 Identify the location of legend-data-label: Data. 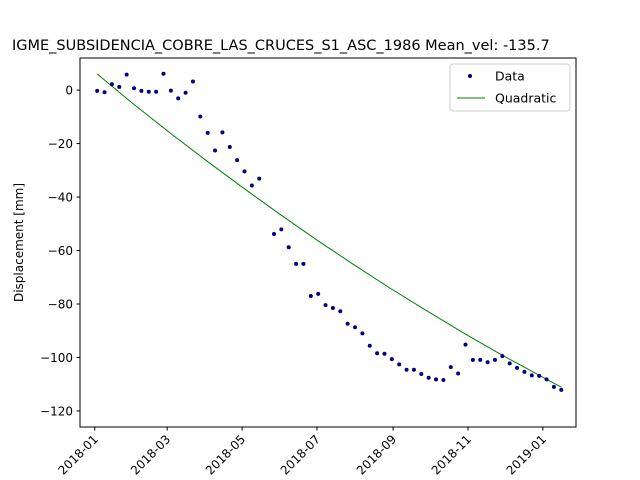
(510, 76).